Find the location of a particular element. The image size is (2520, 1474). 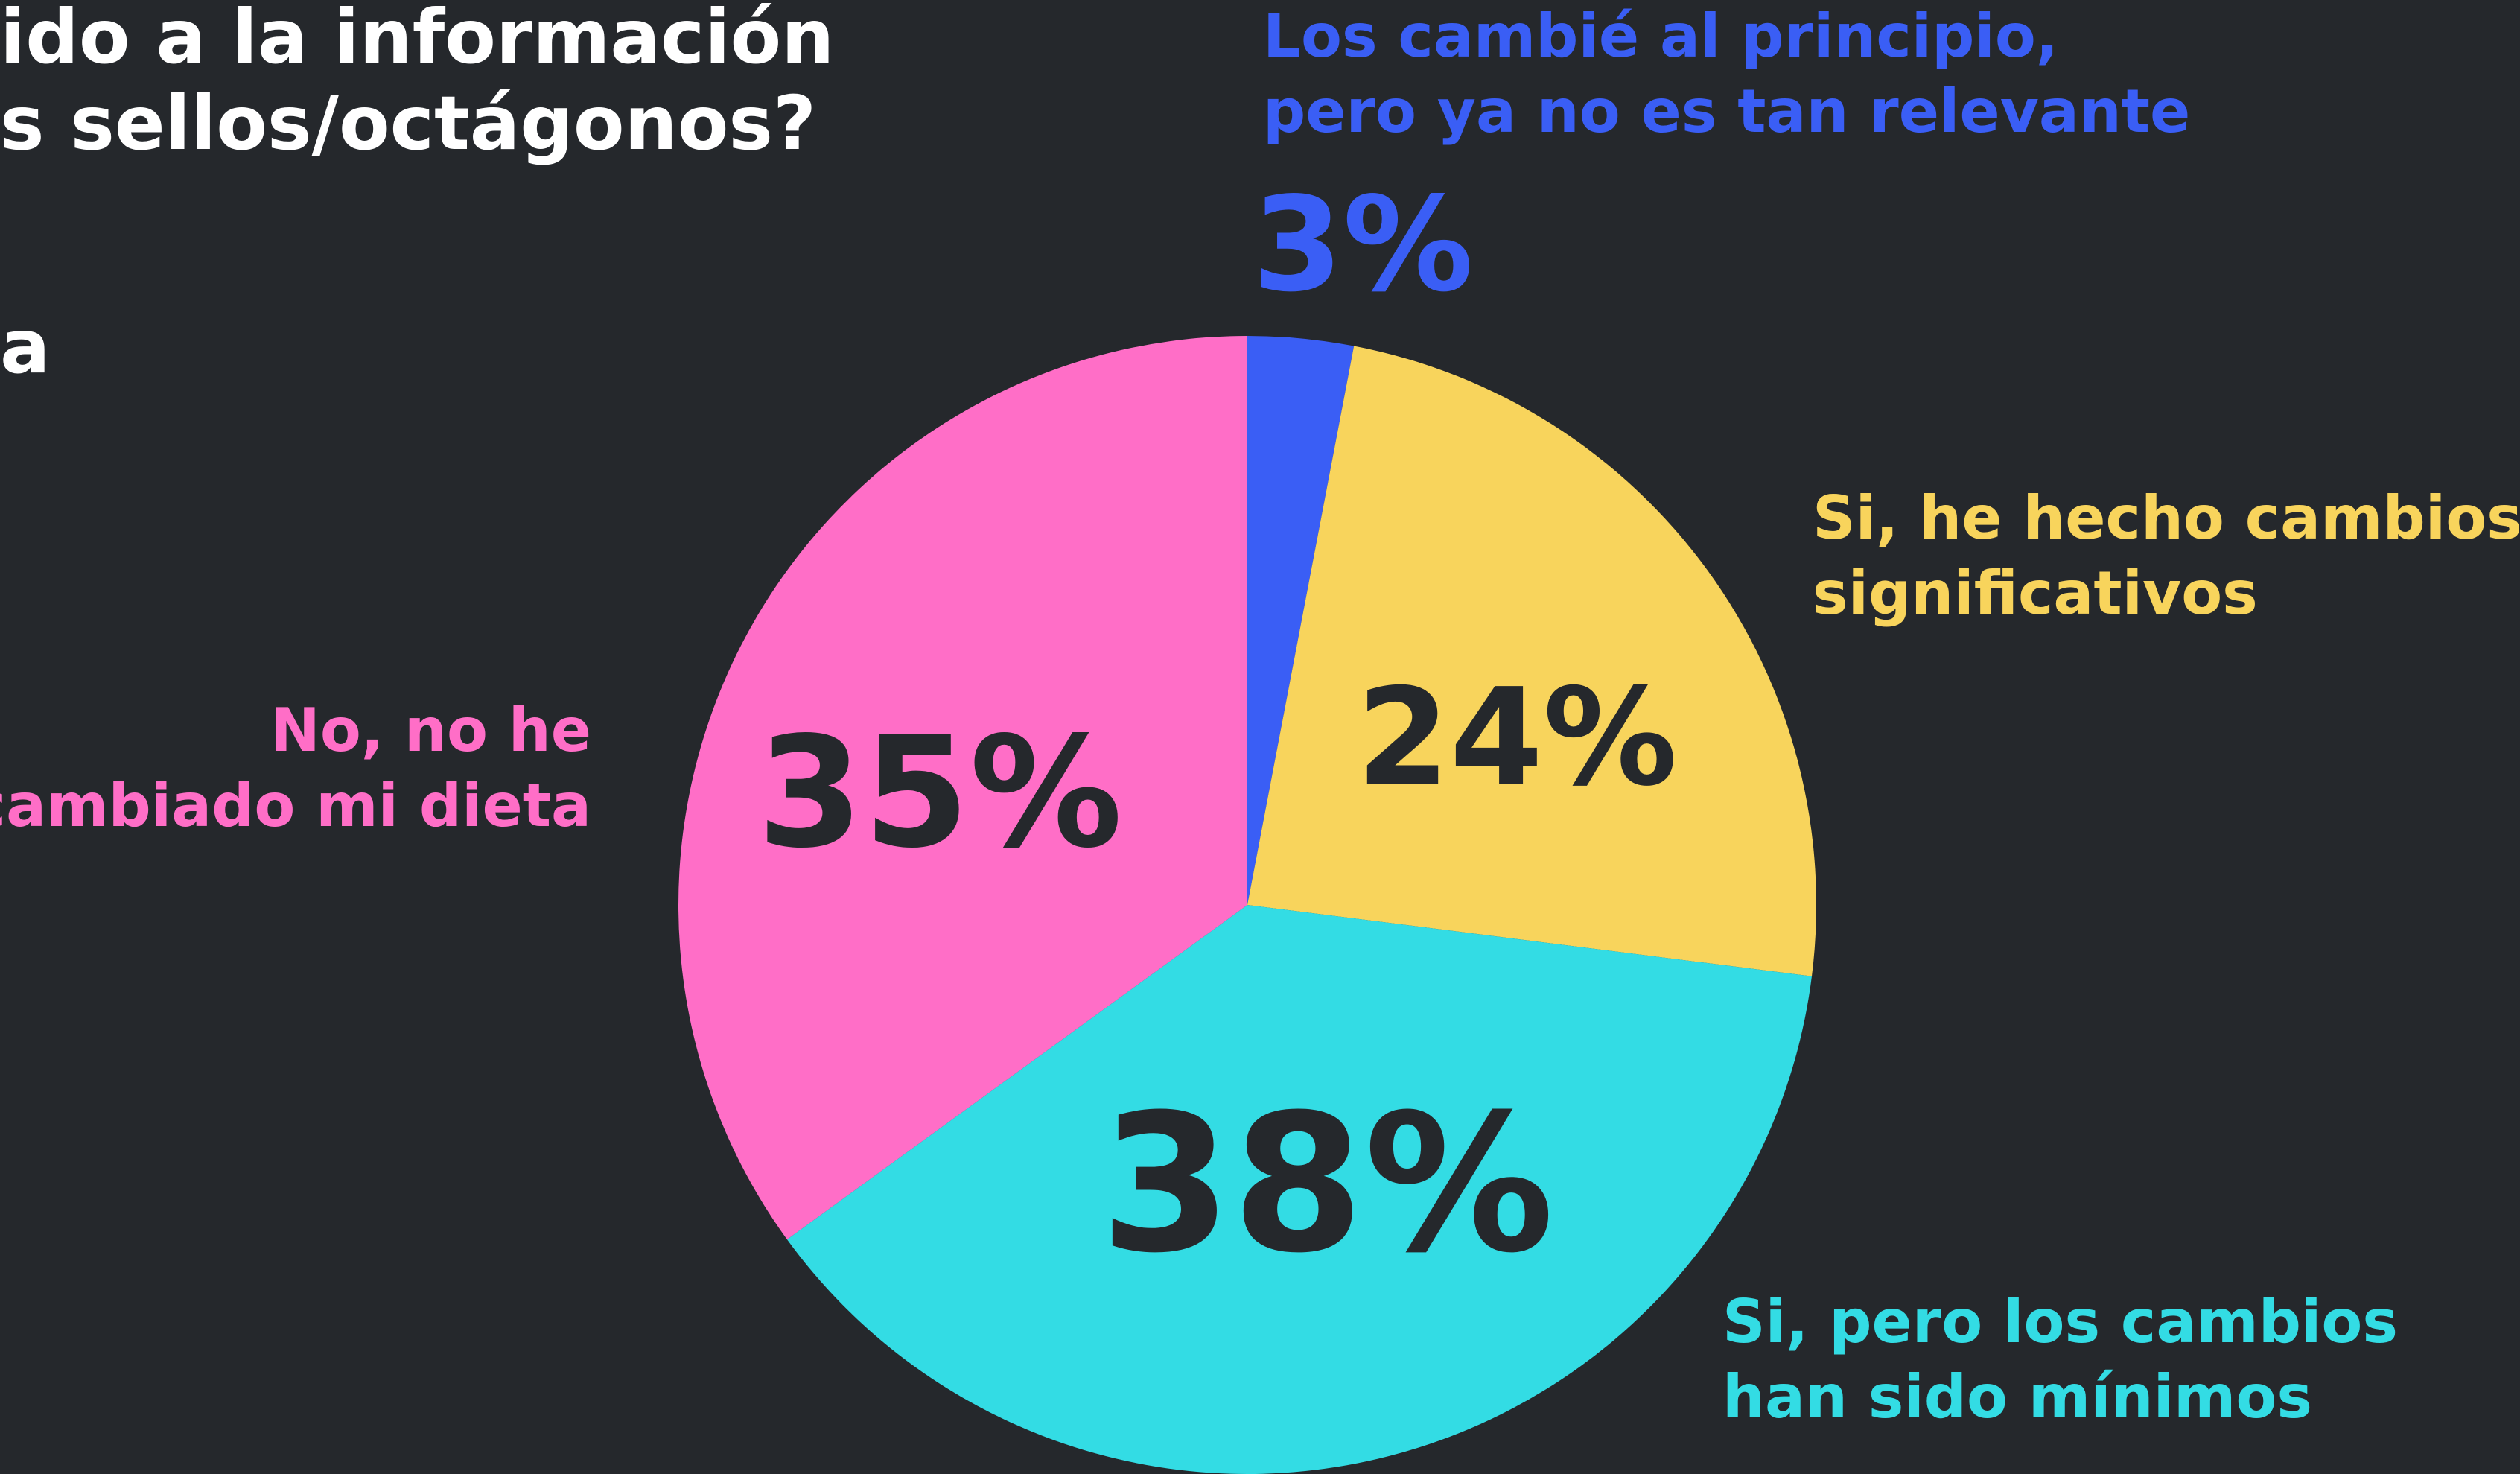

value-label: 24% is located at coordinates (1517, 738).